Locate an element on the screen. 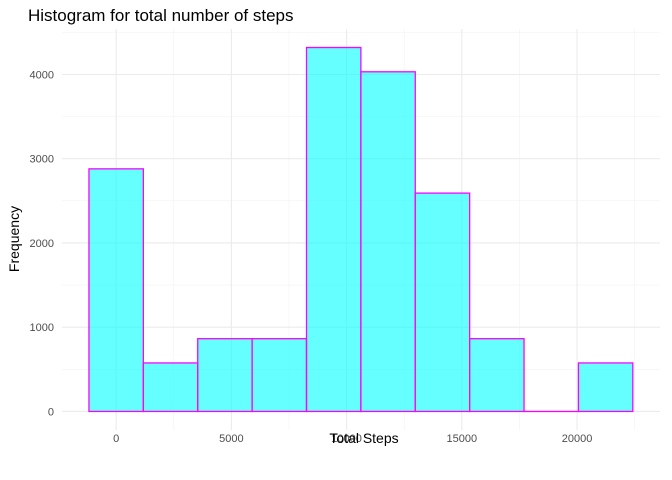 This screenshot has height=480, width=672. y-axis-ticks: 0 1000 2000 3000 4000 is located at coordinates (42, 243).